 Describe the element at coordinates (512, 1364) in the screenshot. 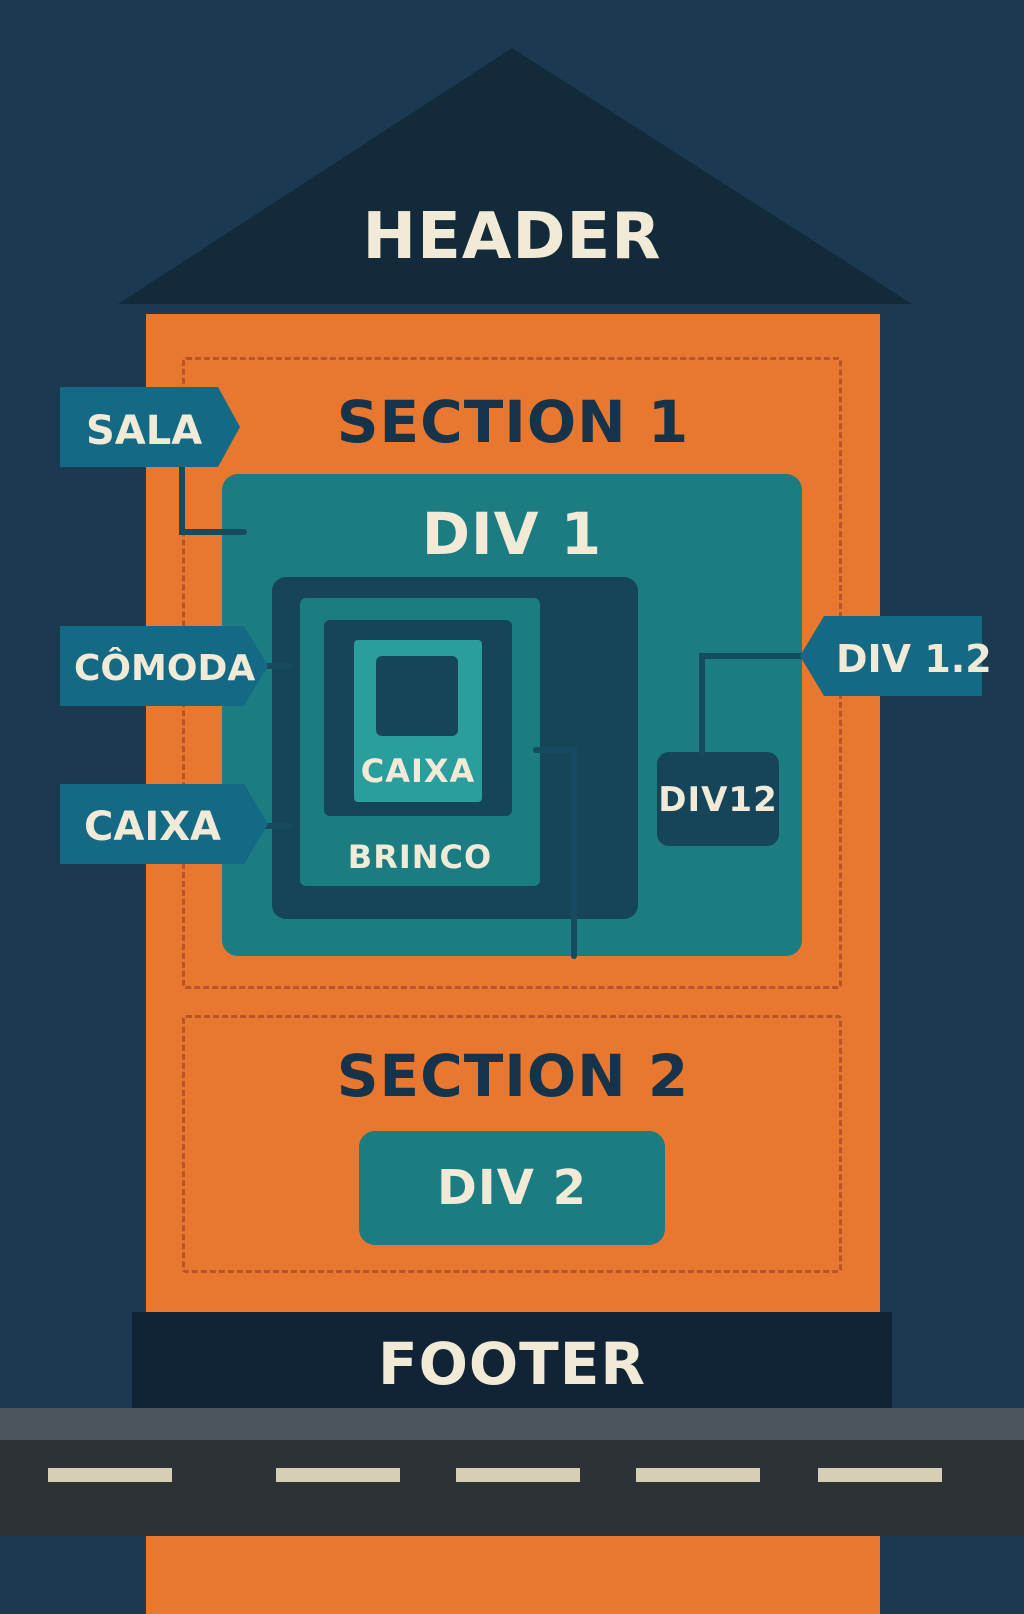

I see `footer-label: FOOTER` at that location.